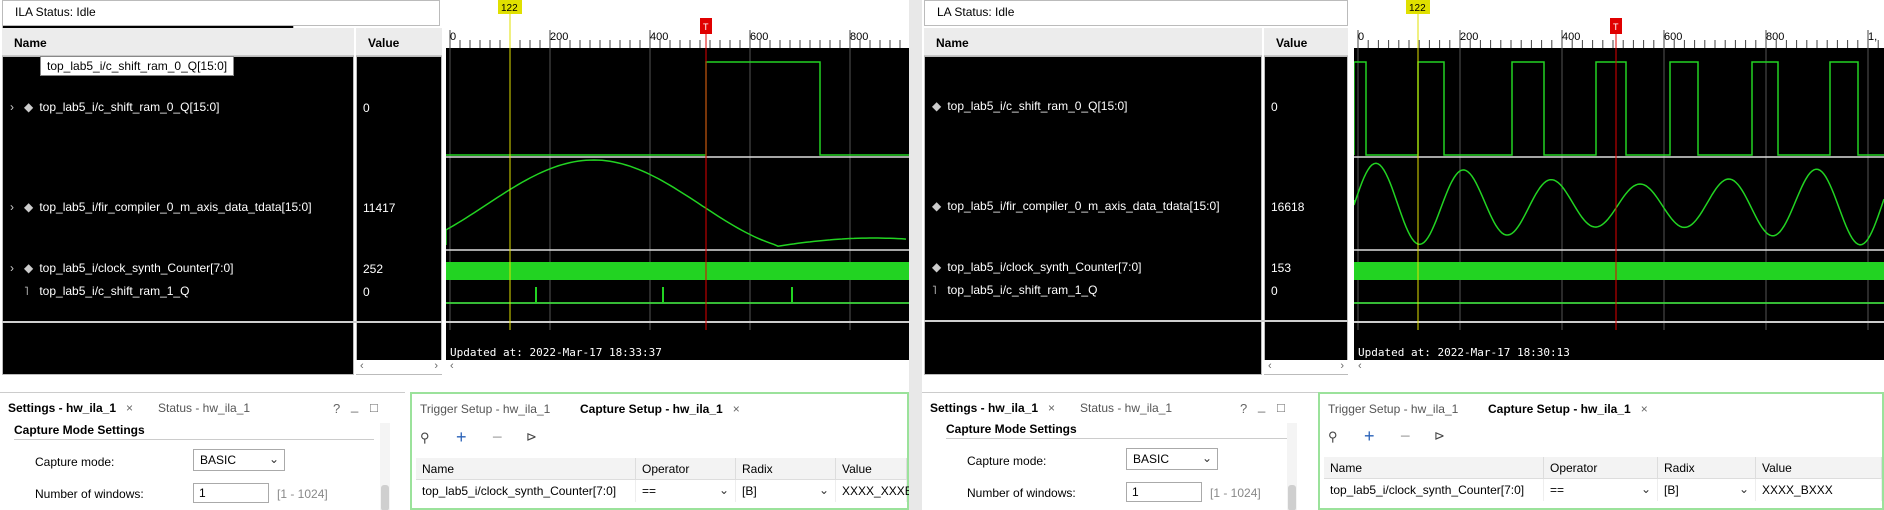  I want to click on row-value: XXXX_XXXB, so click(874, 491).